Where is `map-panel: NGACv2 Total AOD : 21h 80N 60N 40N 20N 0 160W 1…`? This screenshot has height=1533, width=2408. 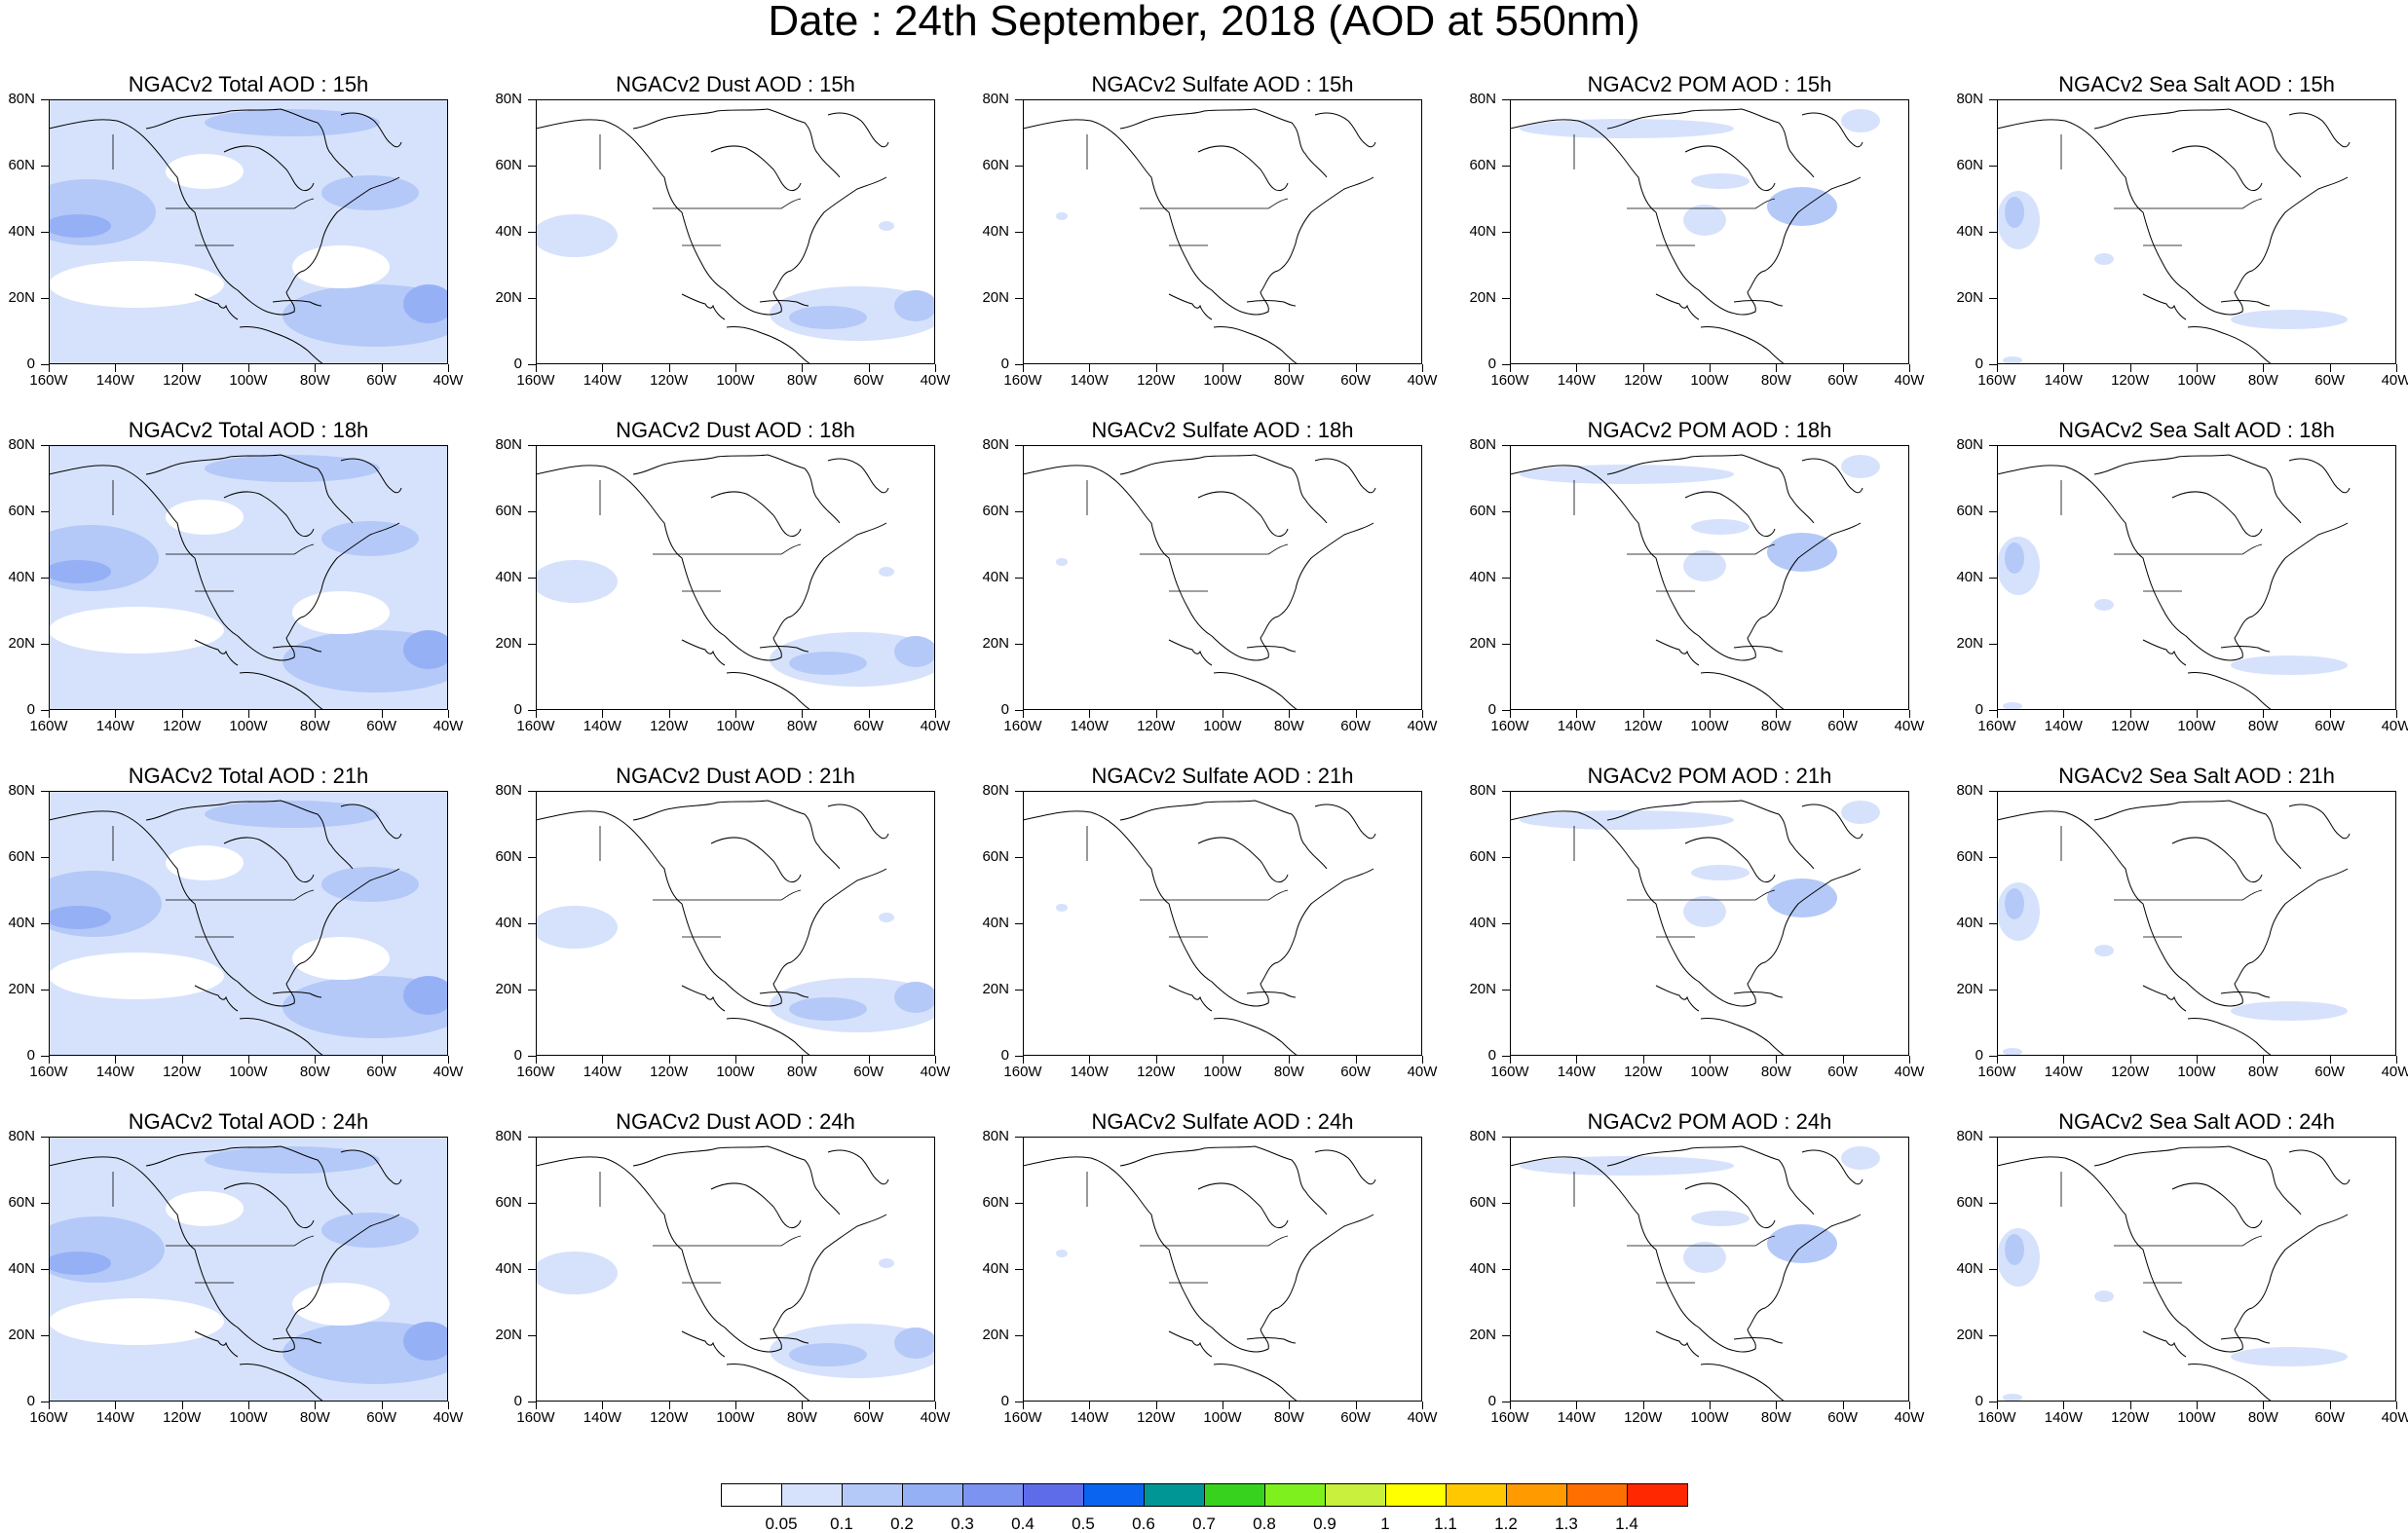
map-panel: NGACv2 Total AOD : 21h 80N 60N 40N 20N 0 160W 1… is located at coordinates (243, 935).